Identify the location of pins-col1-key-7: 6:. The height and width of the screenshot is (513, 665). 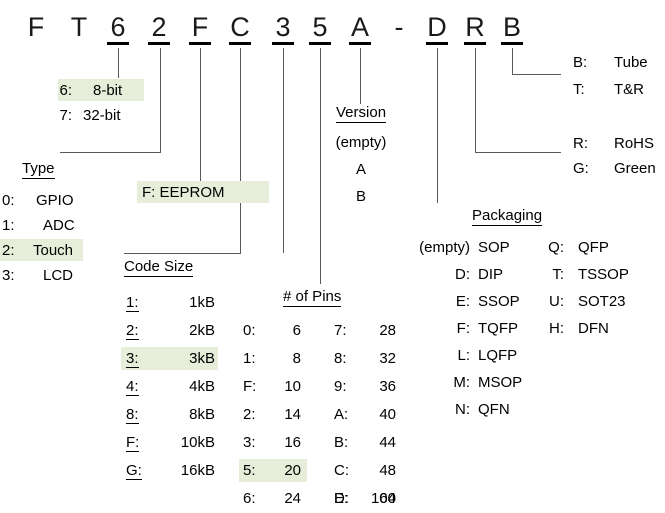
(249, 498).